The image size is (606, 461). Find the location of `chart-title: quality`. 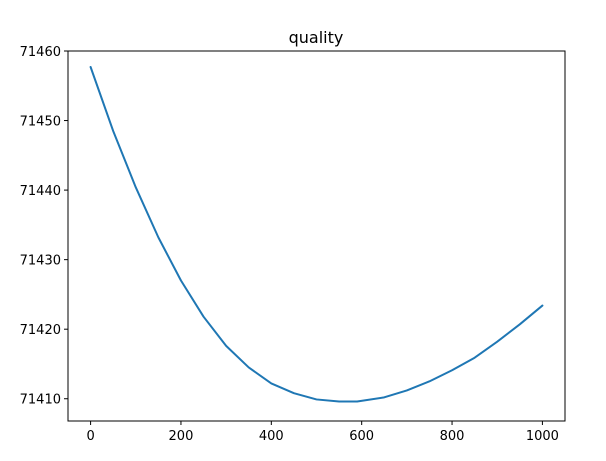

chart-title: quality is located at coordinates (316, 37).